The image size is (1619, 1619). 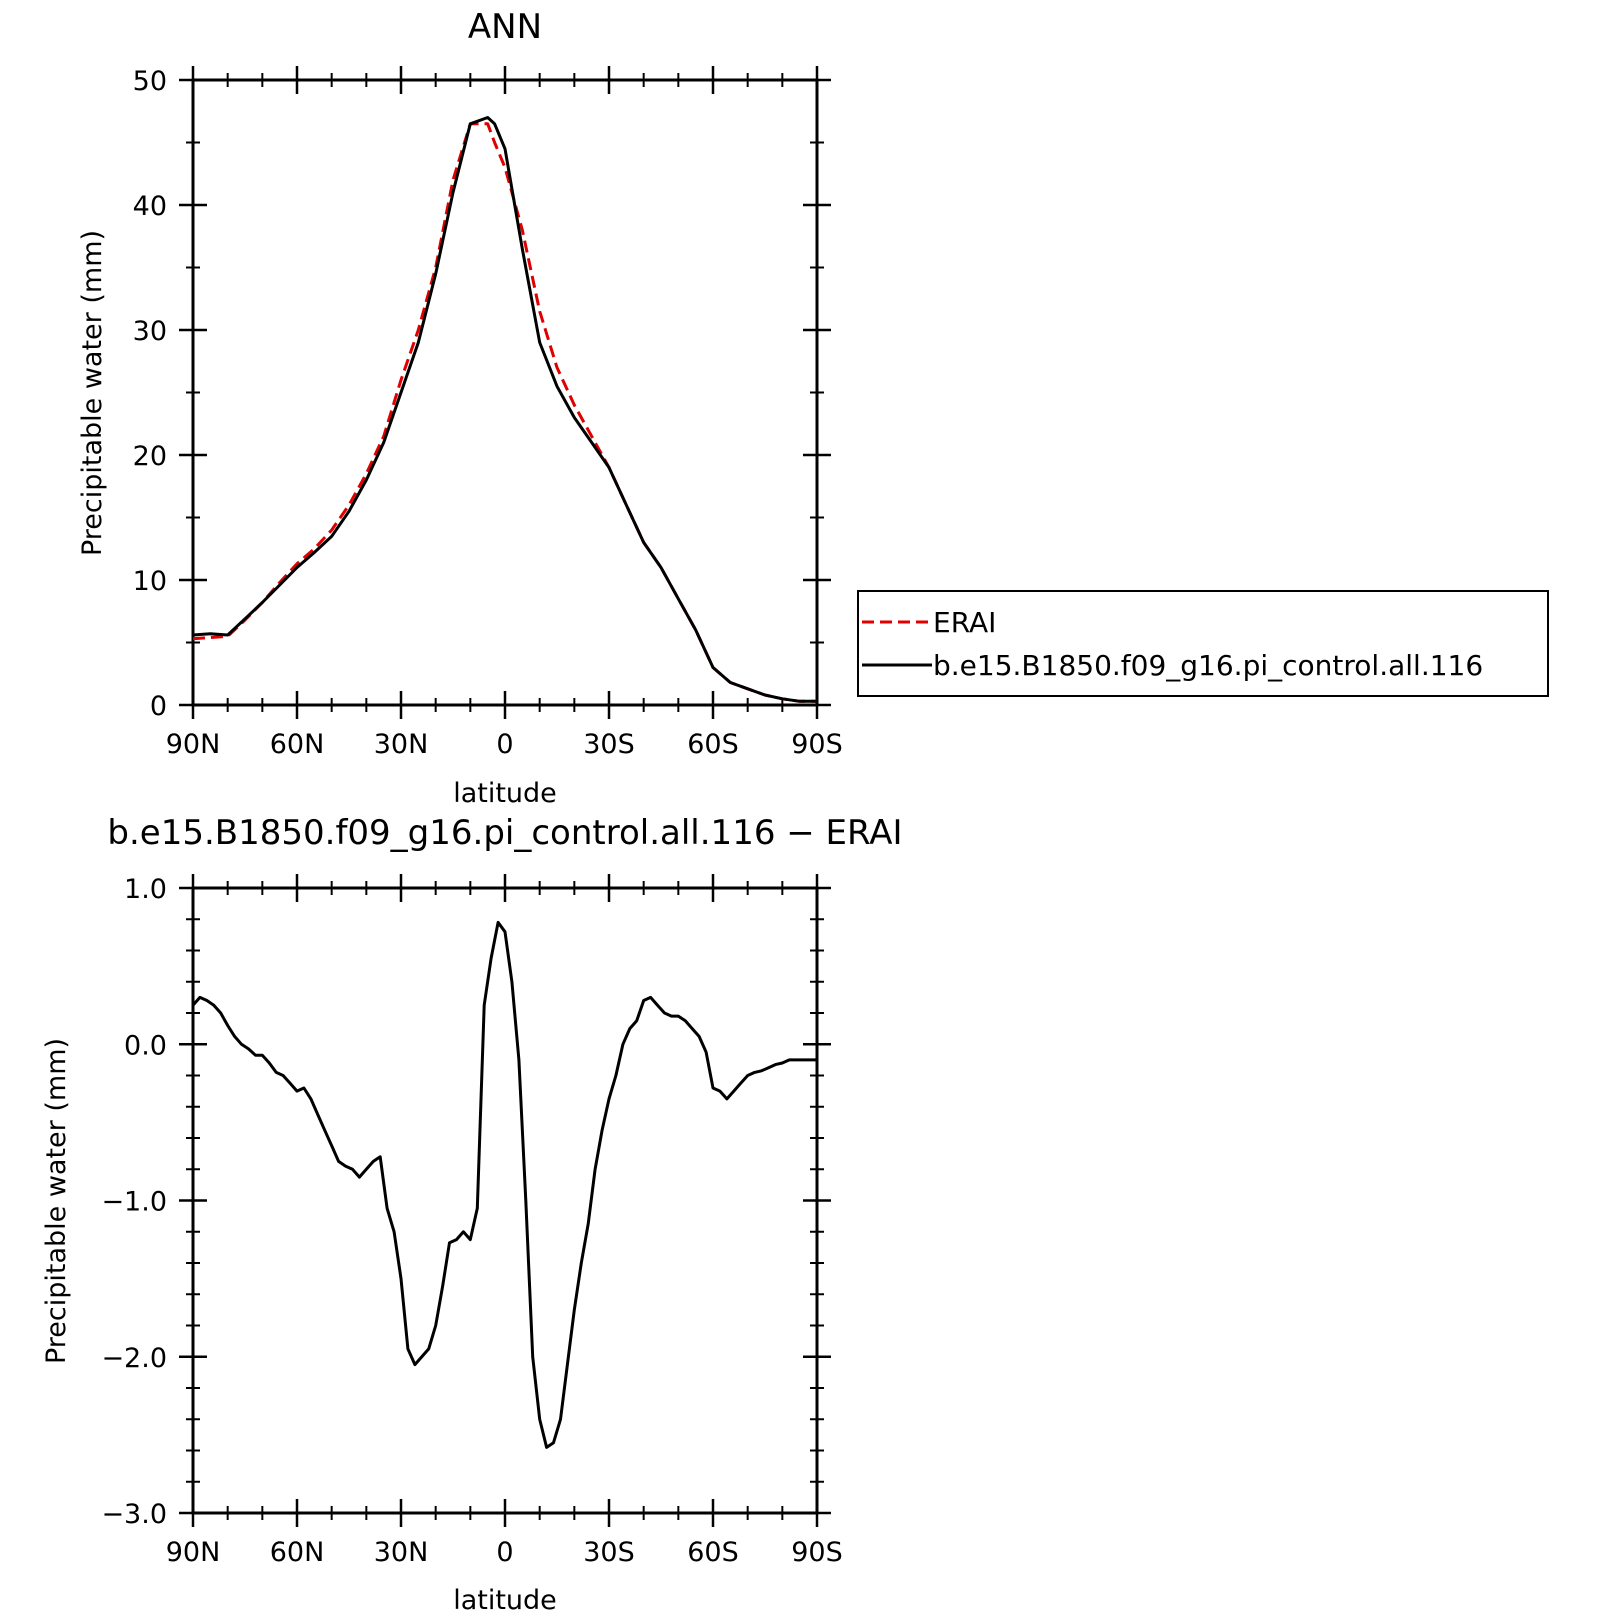 What do you see at coordinates (134, 1202) in the screenshot?
I see `y-tick-label: −1.0` at bounding box center [134, 1202].